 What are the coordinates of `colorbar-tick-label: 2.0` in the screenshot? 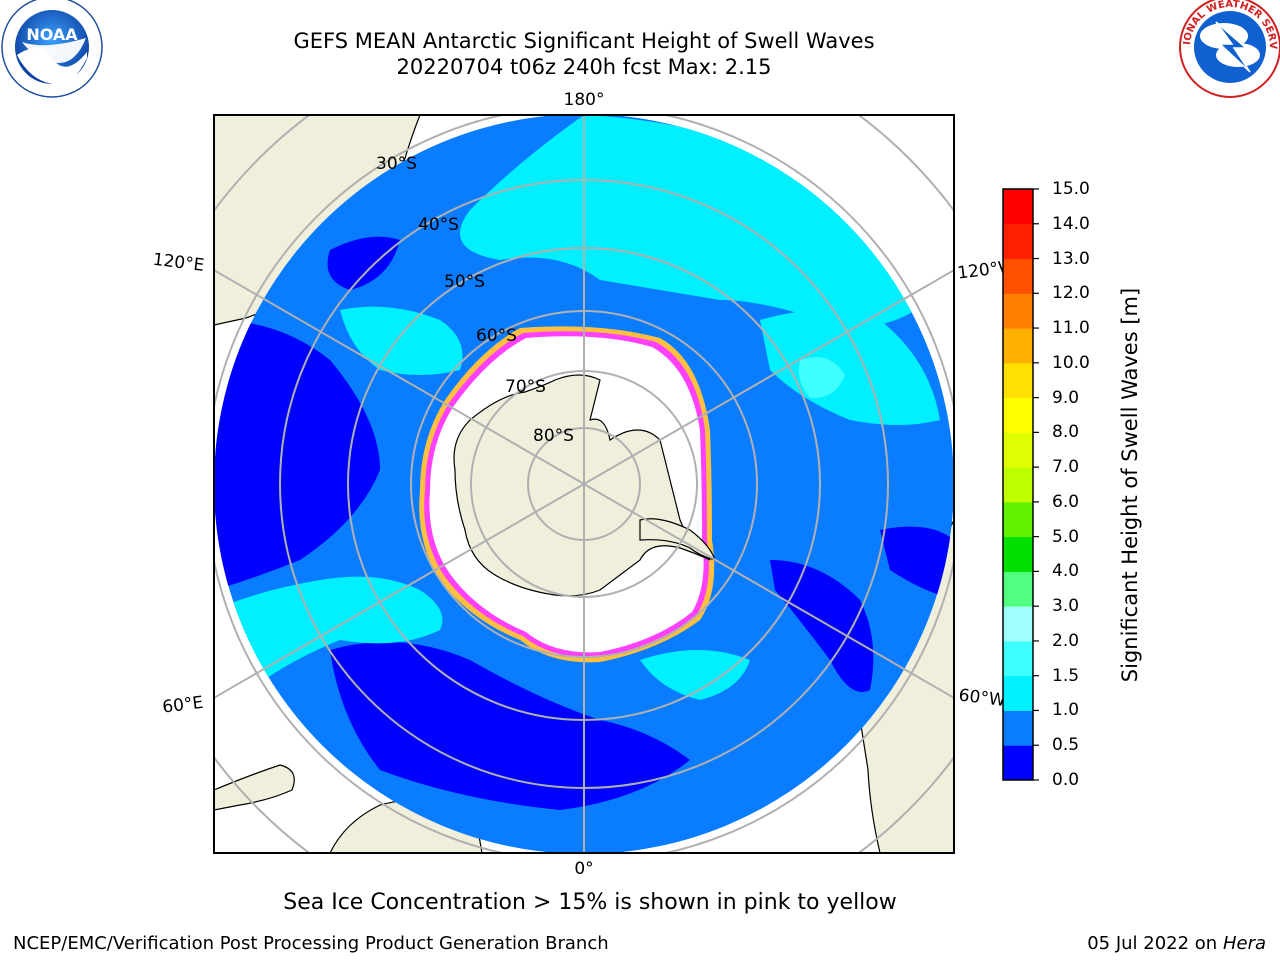 It's located at (1066, 640).